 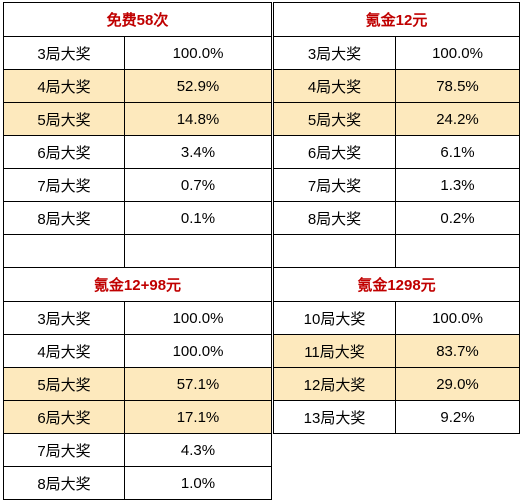 What do you see at coordinates (271, 250) in the screenshot?
I see `center-divider` at bounding box center [271, 250].